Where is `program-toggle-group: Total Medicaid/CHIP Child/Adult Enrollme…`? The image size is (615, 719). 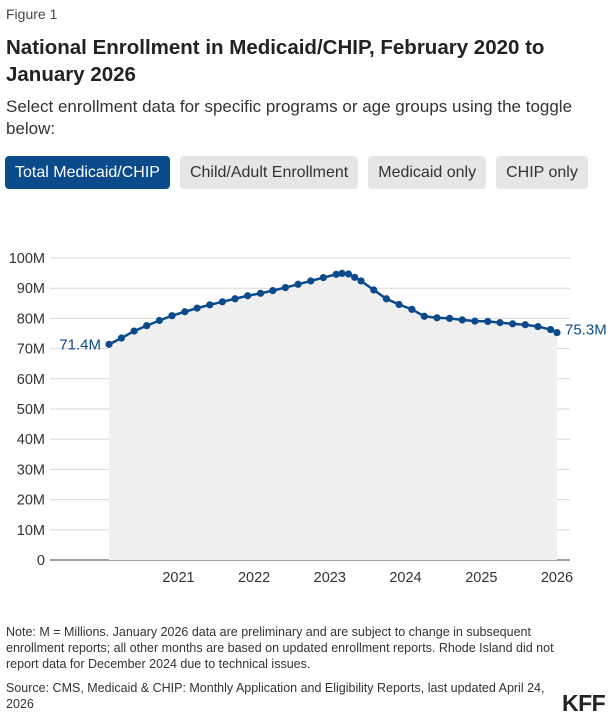 program-toggle-group: Total Medicaid/CHIP Child/Adult Enrollme… is located at coordinates (301, 172).